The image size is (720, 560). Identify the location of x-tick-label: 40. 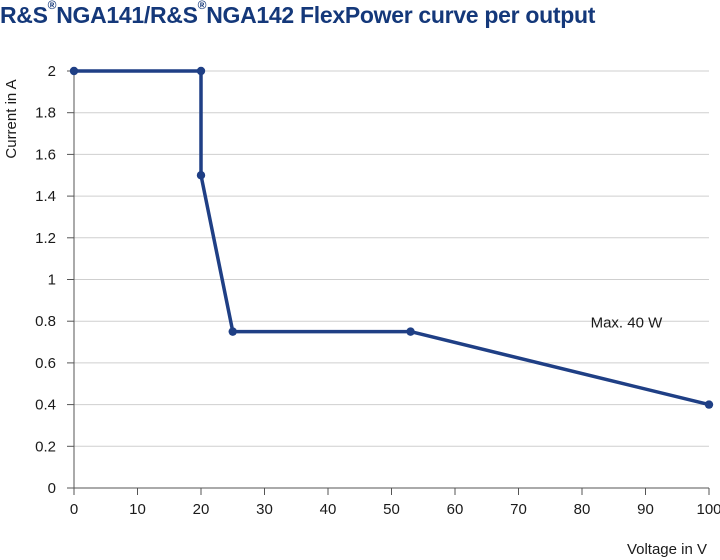
(328, 509).